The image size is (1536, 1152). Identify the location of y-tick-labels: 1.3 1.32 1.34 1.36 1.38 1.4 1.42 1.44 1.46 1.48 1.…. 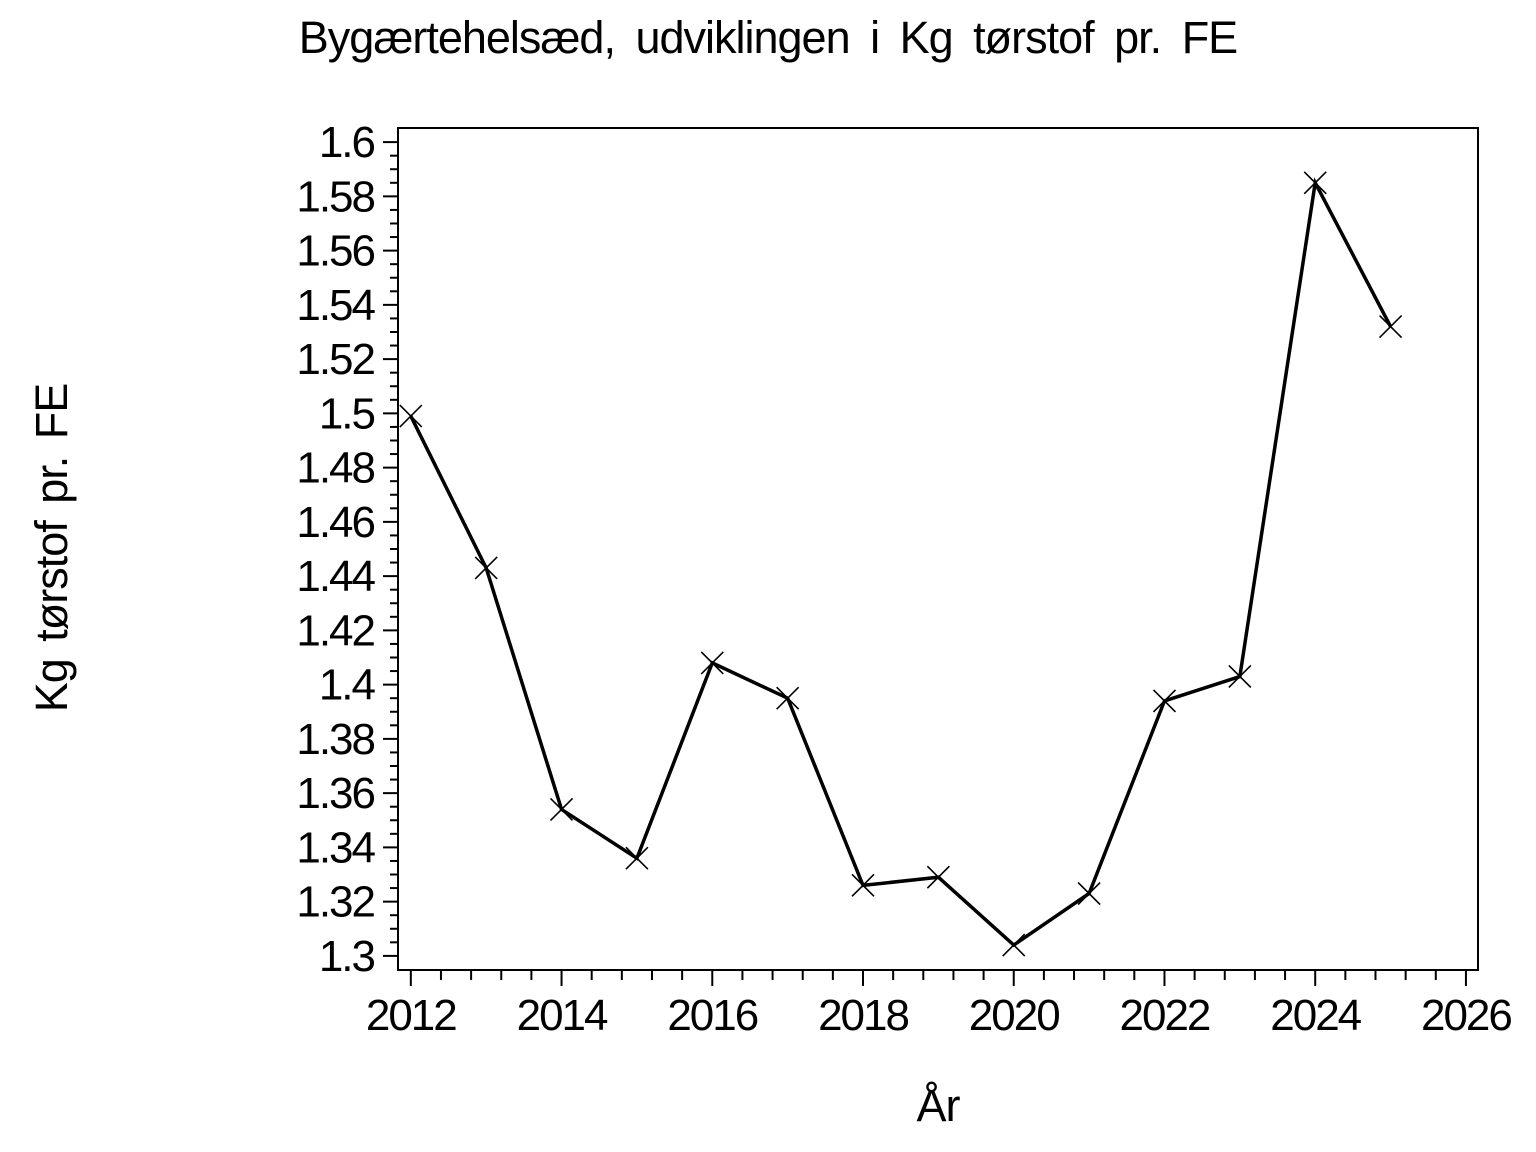
(336, 549).